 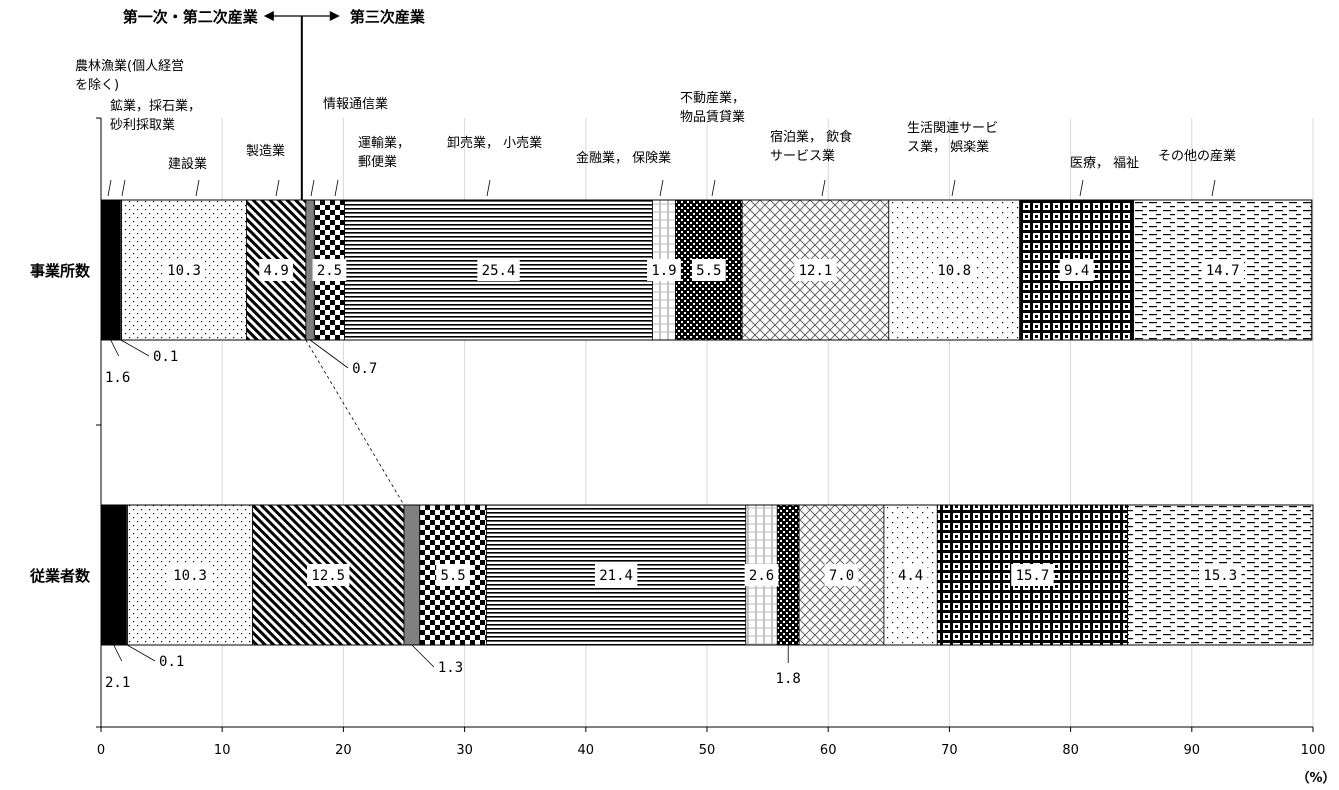 What do you see at coordinates (129, 66) in the screenshot?
I see `industry-label: 農林漁業(個人経営` at bounding box center [129, 66].